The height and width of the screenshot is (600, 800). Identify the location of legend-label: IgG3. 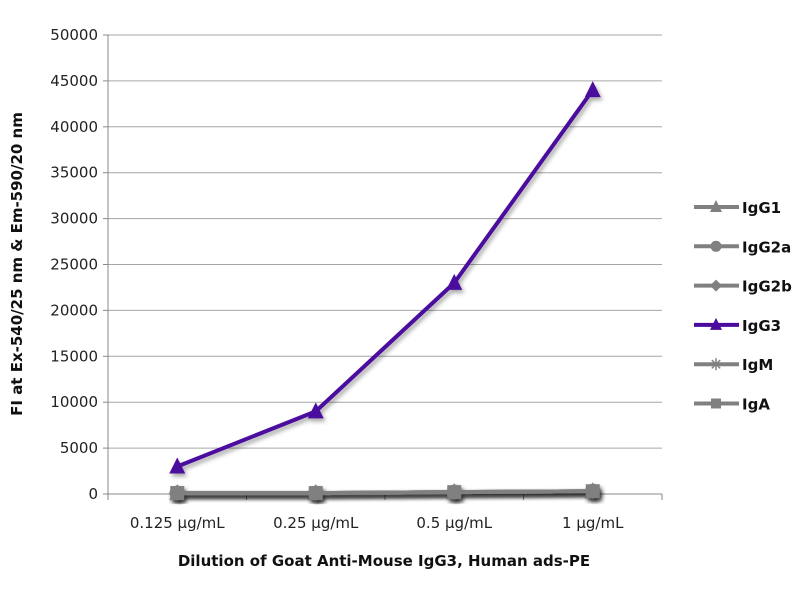
(761, 326).